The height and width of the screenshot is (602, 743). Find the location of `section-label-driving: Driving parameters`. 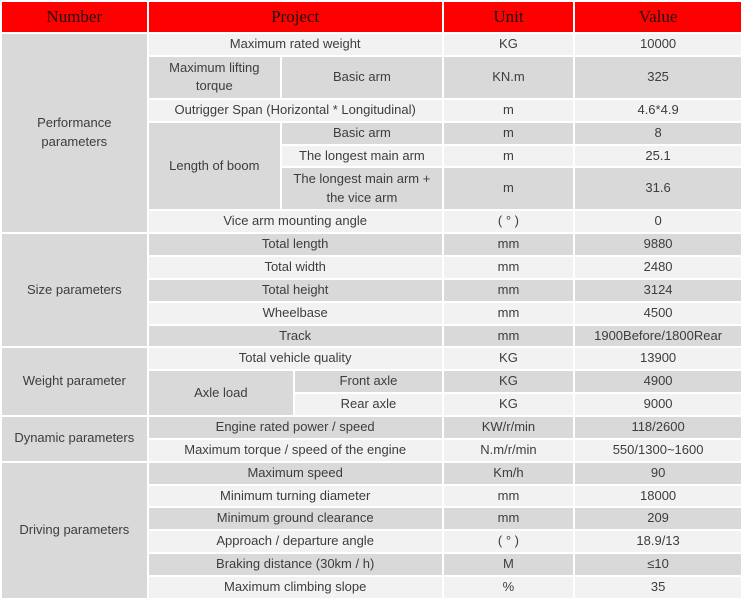

section-label-driving: Driving parameters is located at coordinates (74, 530).